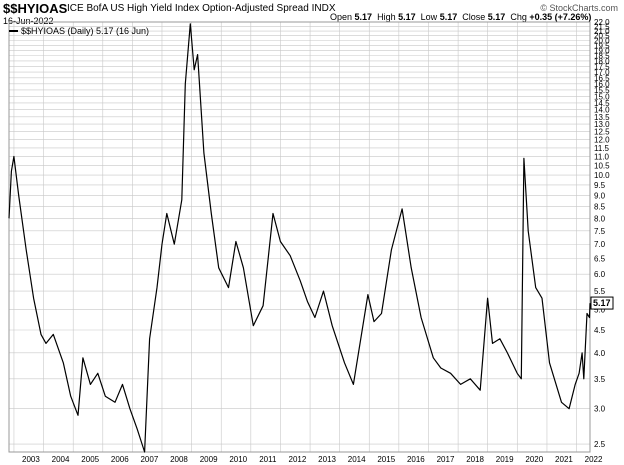 The width and height of the screenshot is (624, 465). I want to click on x-tick-label: 2020, so click(534, 459).